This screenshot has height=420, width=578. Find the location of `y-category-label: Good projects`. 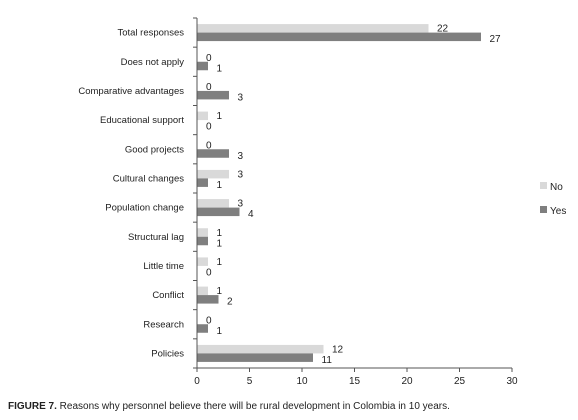

y-category-label: Good projects is located at coordinates (154, 149).